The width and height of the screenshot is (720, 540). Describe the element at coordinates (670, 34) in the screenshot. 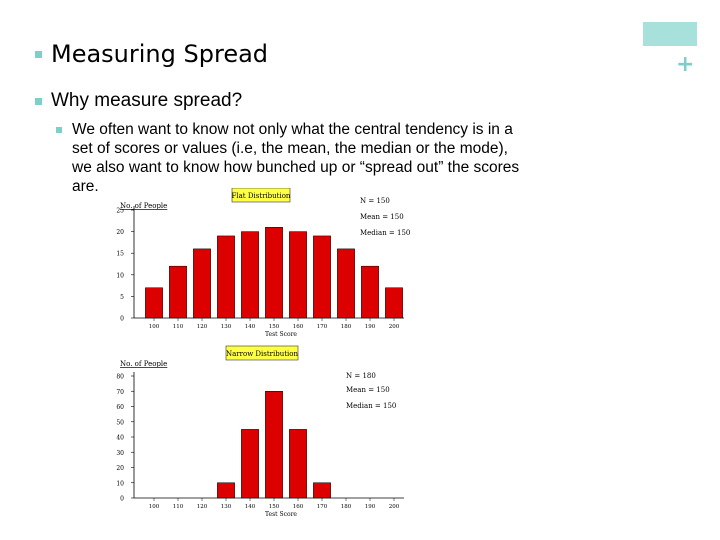

I see `corner-decoration` at that location.